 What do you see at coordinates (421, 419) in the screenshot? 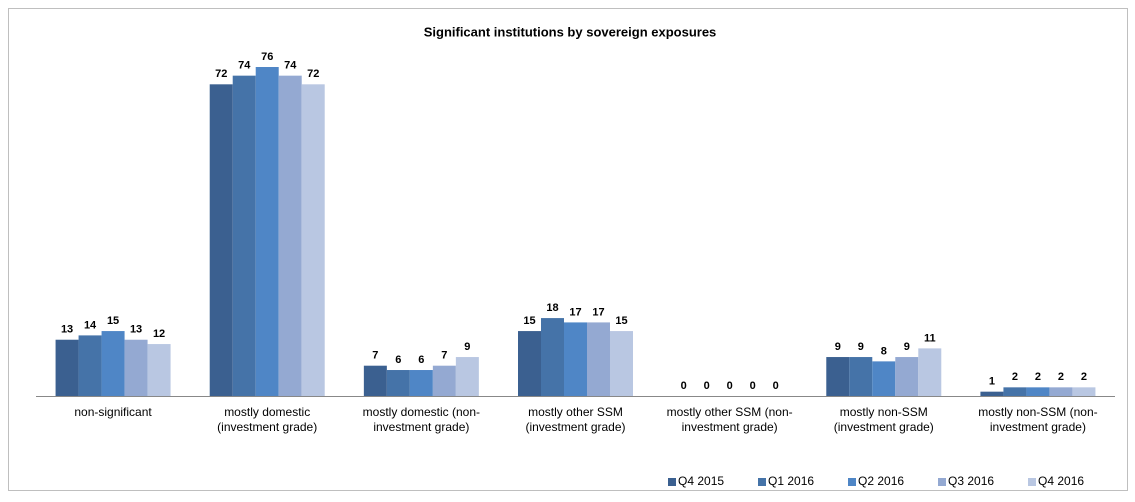
I see `x-tick-label: mostly domestic (non-investment grade)` at bounding box center [421, 419].